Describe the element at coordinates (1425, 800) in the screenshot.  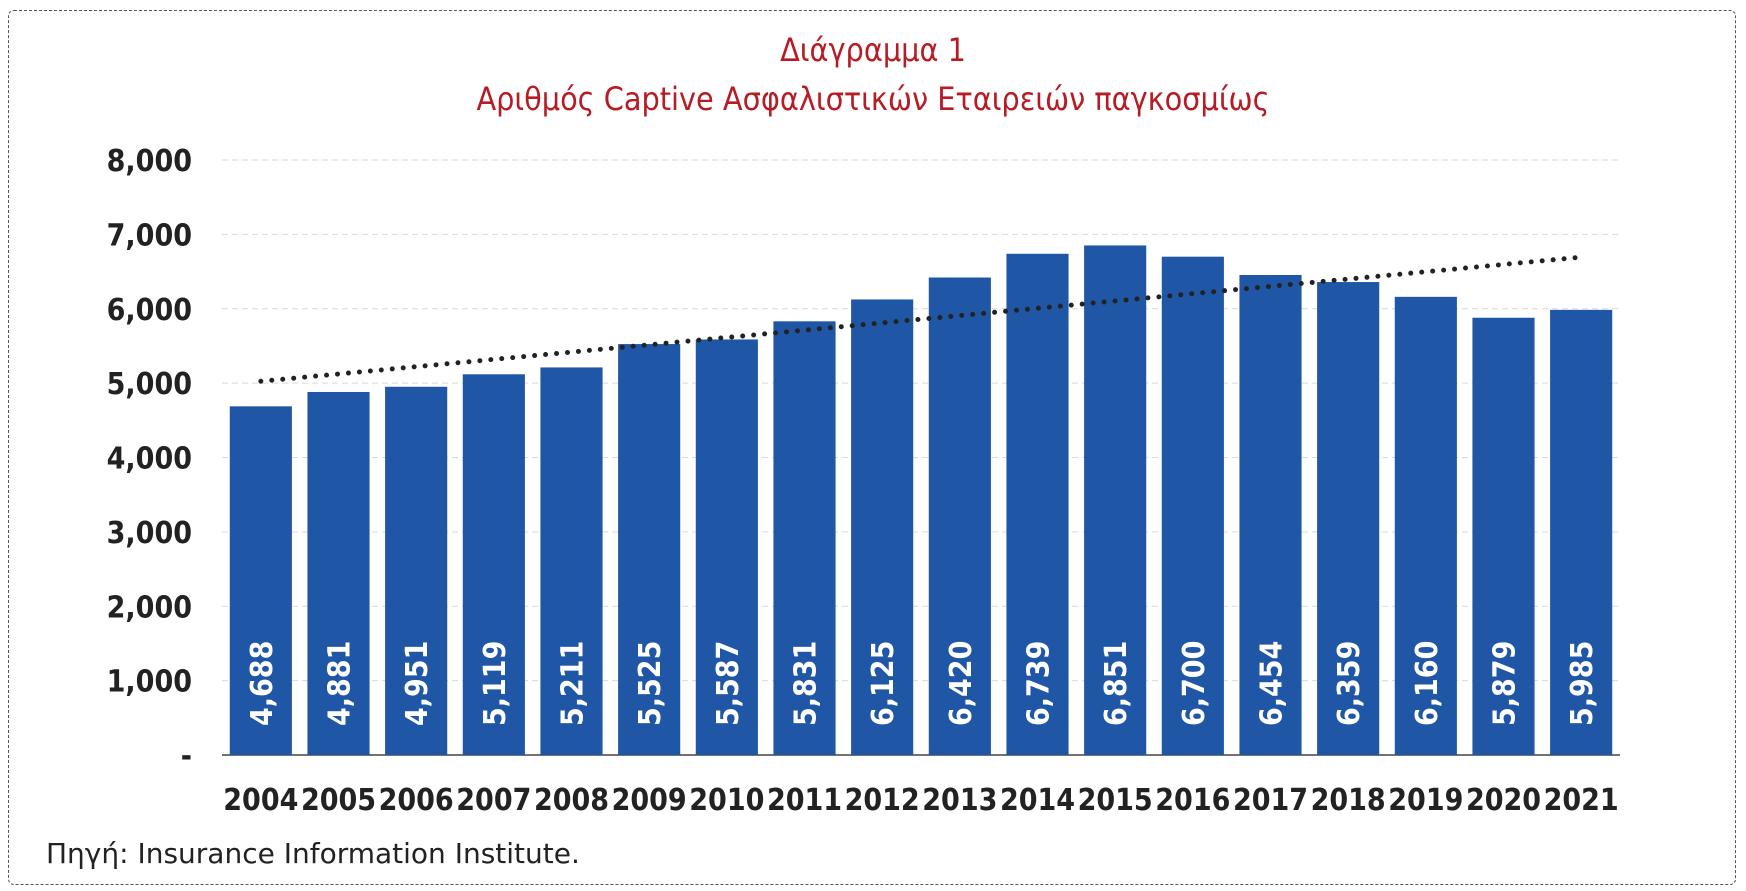
I see `x-tick-label: 2019` at that location.